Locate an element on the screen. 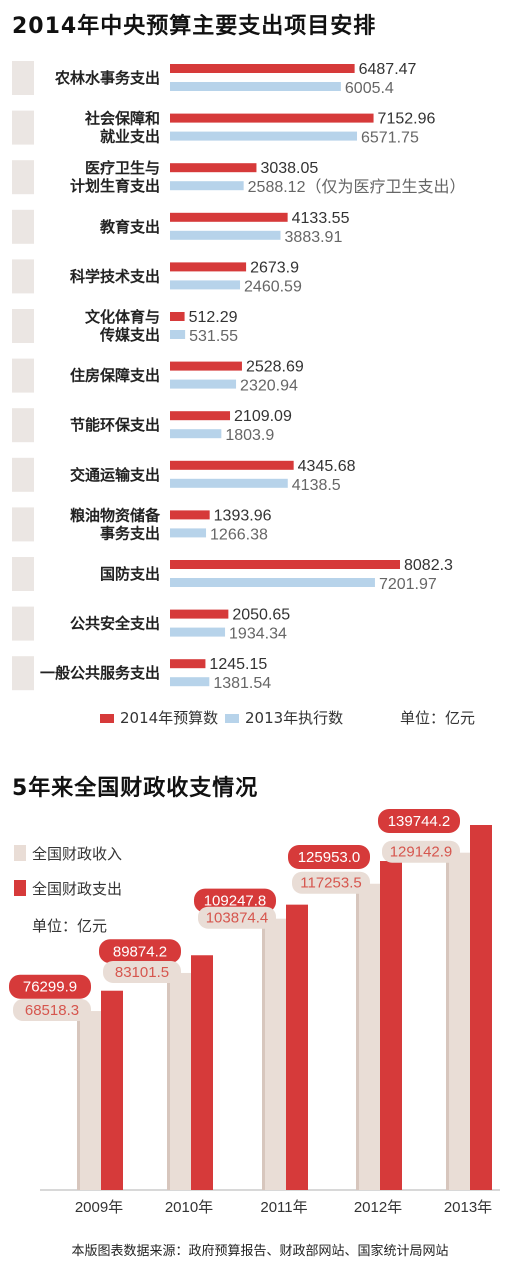 The width and height of the screenshot is (520, 1273). value-label-2014: 2673.9 is located at coordinates (274, 267).